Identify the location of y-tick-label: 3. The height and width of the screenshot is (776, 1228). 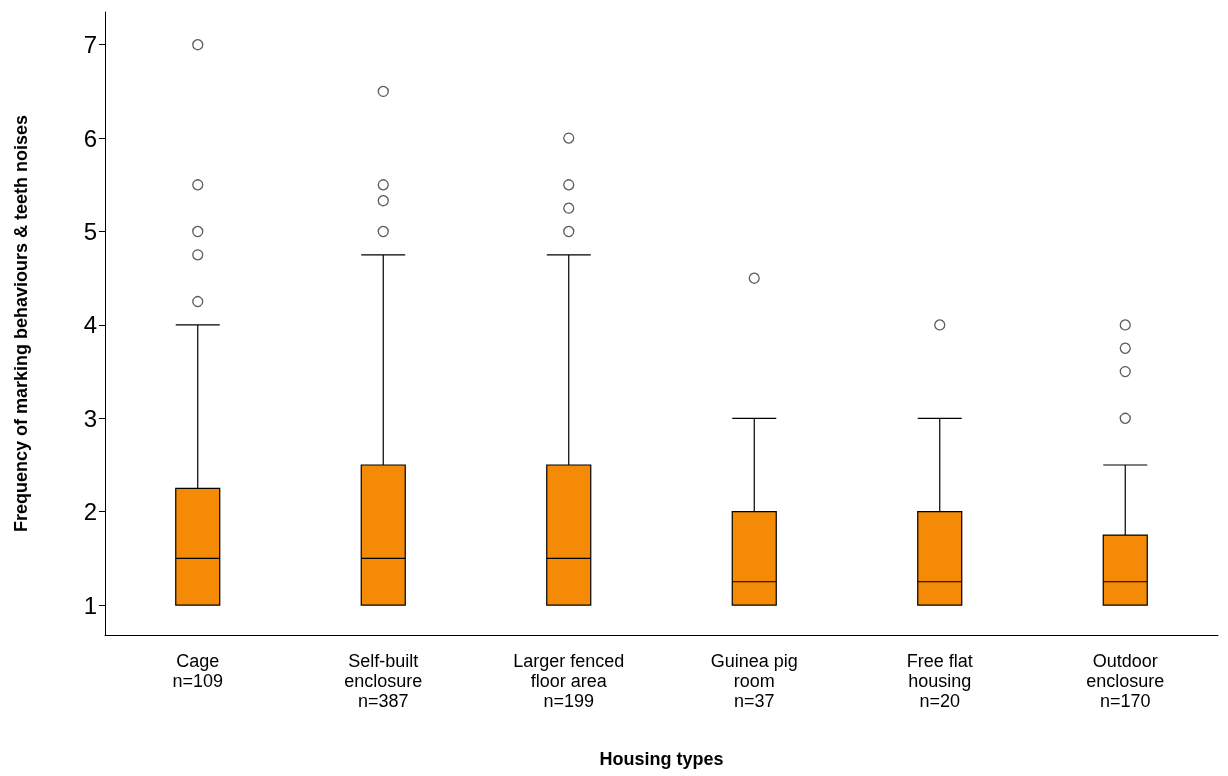
(90, 418).